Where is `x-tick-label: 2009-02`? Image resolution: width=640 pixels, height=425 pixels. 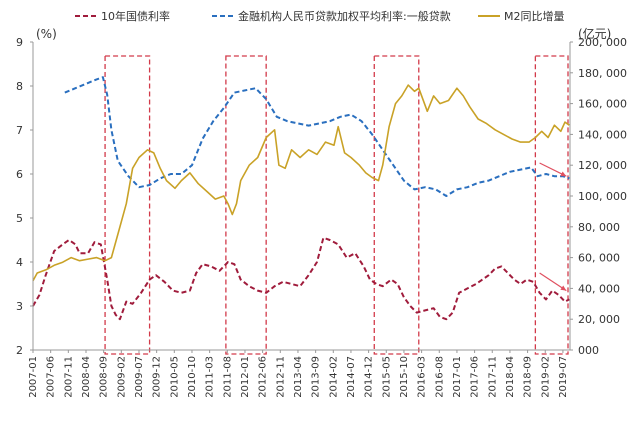 x-tick-label: 2009-02 is located at coordinates (121, 377).